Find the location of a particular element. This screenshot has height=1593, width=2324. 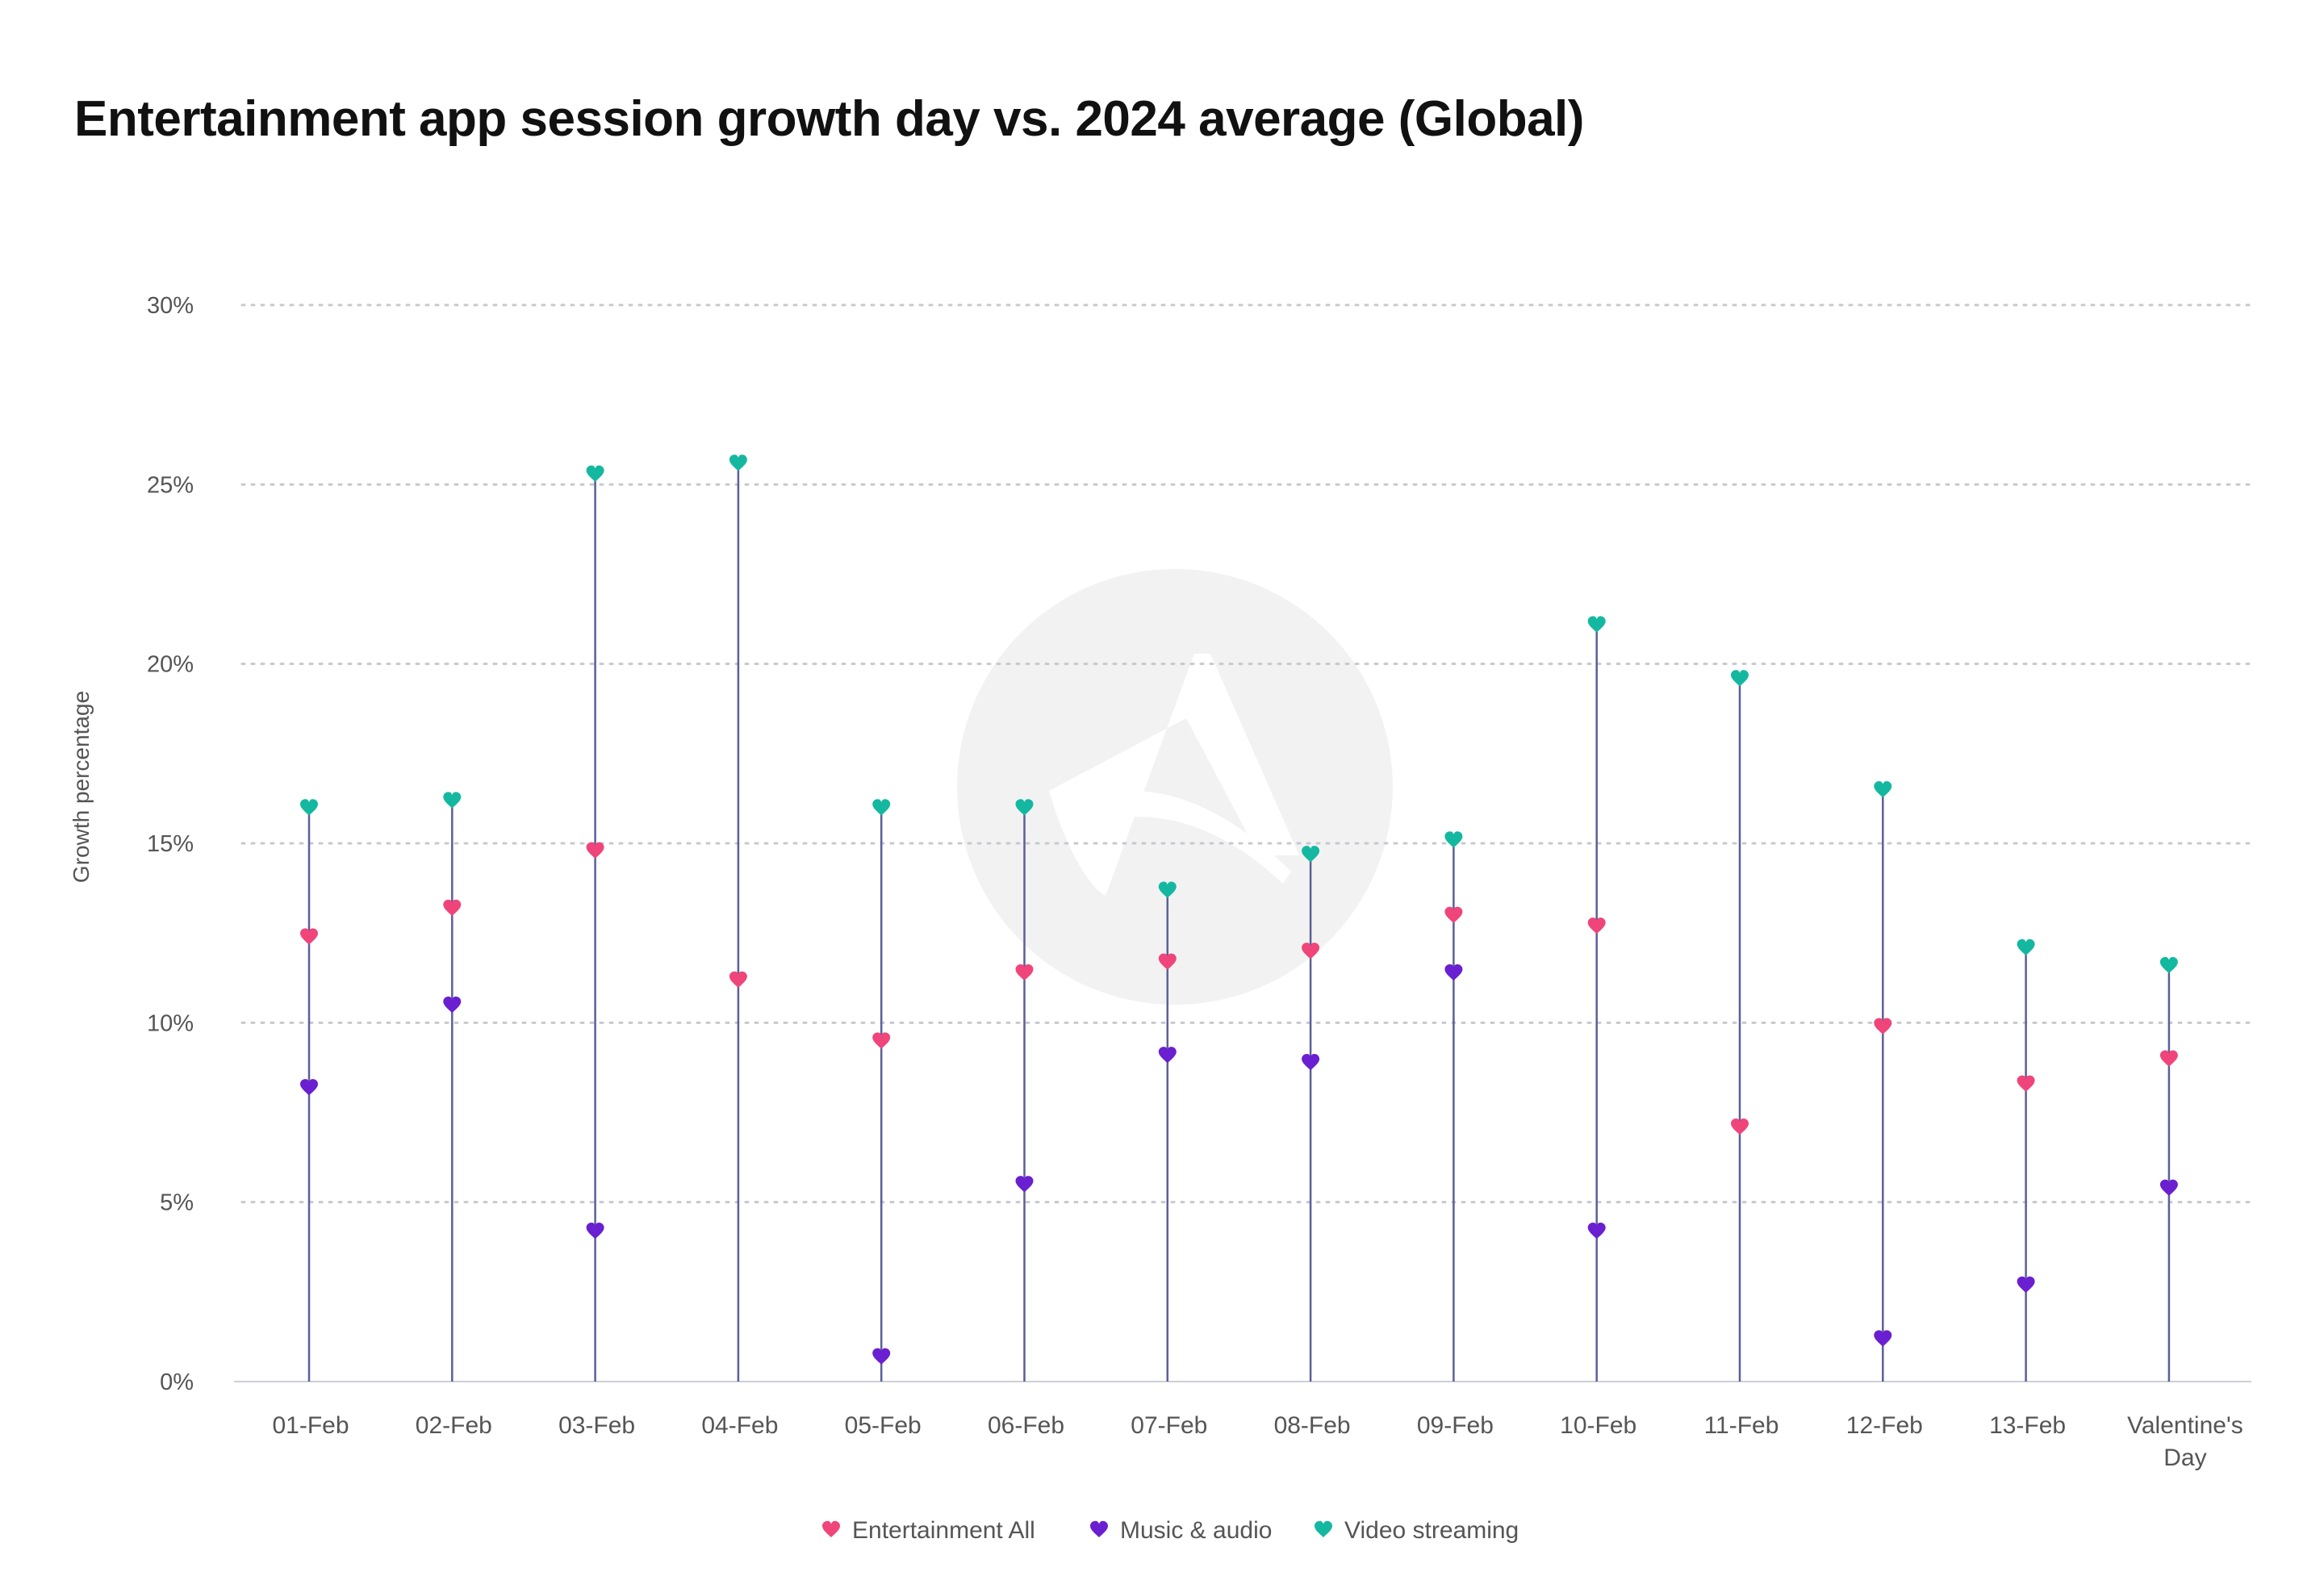

x-tick-label: Valentine's Day is located at coordinates (2185, 1441).